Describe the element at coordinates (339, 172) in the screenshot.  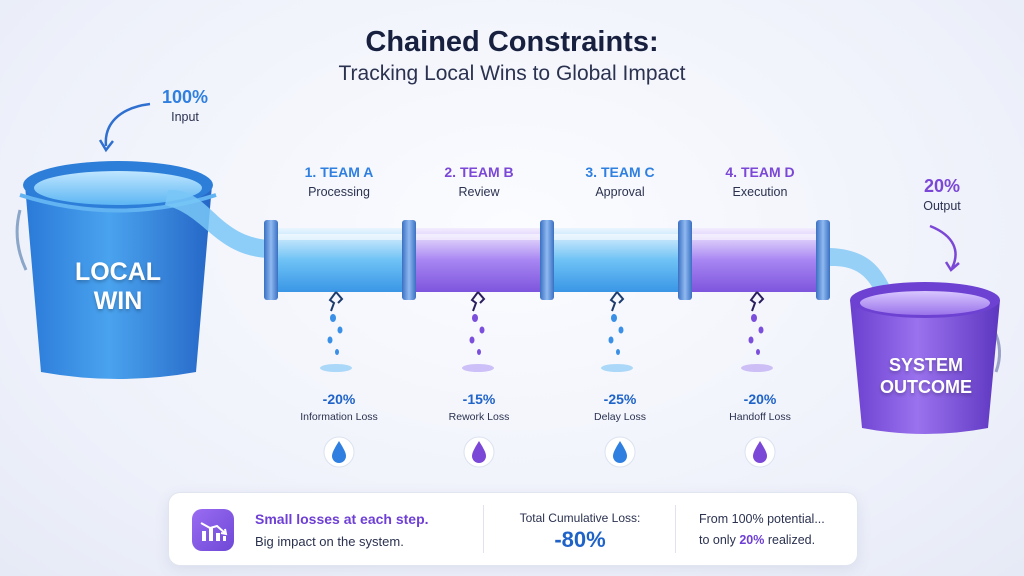
I see `team-a-name: 1. TEAM A` at that location.